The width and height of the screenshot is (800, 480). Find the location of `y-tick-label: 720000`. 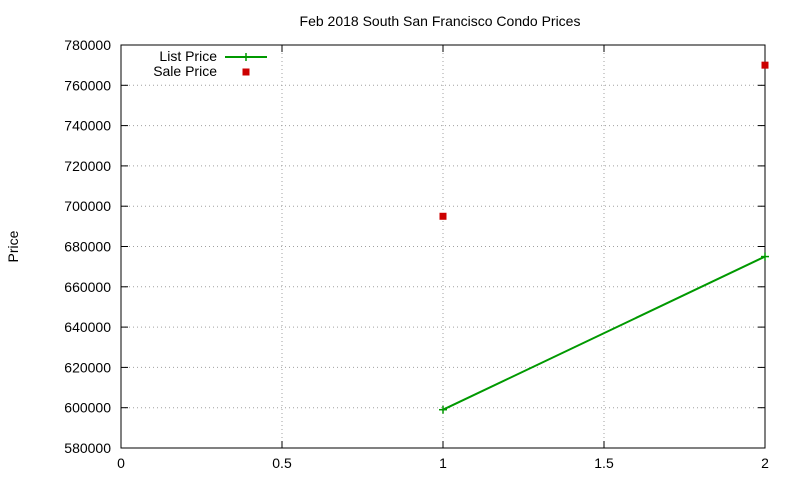

y-tick-label: 720000 is located at coordinates (87, 166).